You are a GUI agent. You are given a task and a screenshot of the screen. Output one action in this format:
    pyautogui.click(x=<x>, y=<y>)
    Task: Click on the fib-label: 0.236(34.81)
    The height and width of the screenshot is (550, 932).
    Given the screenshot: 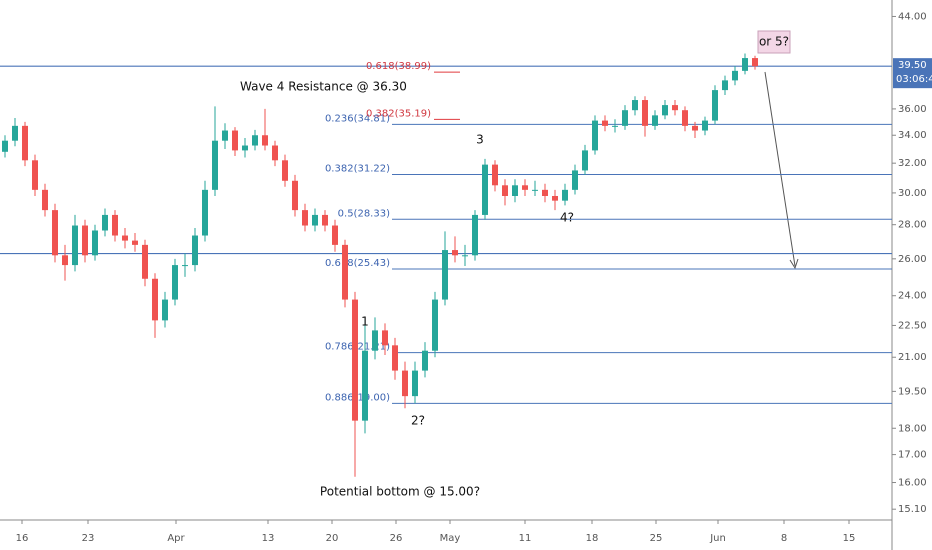 What is the action you would take?
    pyautogui.click(x=357, y=118)
    